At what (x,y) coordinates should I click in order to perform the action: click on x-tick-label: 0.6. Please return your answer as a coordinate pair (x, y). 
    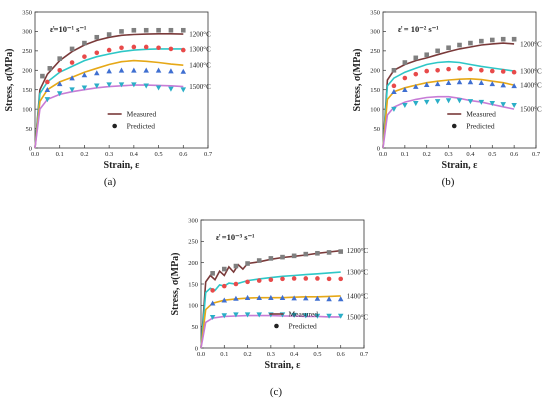
    Looking at the image, I should click on (341, 354).